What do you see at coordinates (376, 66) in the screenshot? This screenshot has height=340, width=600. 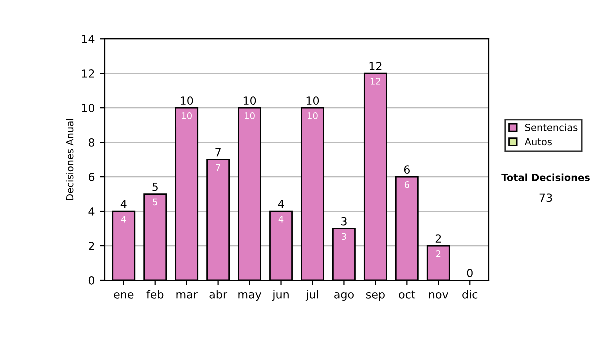 I see `total-label: 12` at bounding box center [376, 66].